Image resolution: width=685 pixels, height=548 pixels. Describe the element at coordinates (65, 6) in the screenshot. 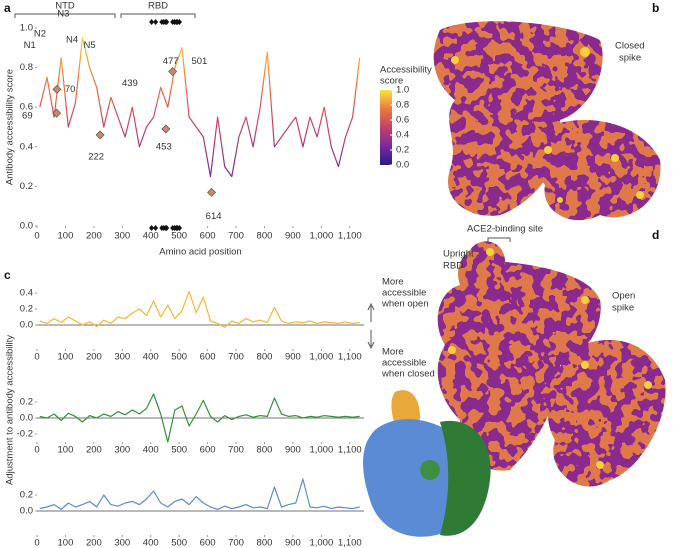

I see `domain-label: NTD` at that location.